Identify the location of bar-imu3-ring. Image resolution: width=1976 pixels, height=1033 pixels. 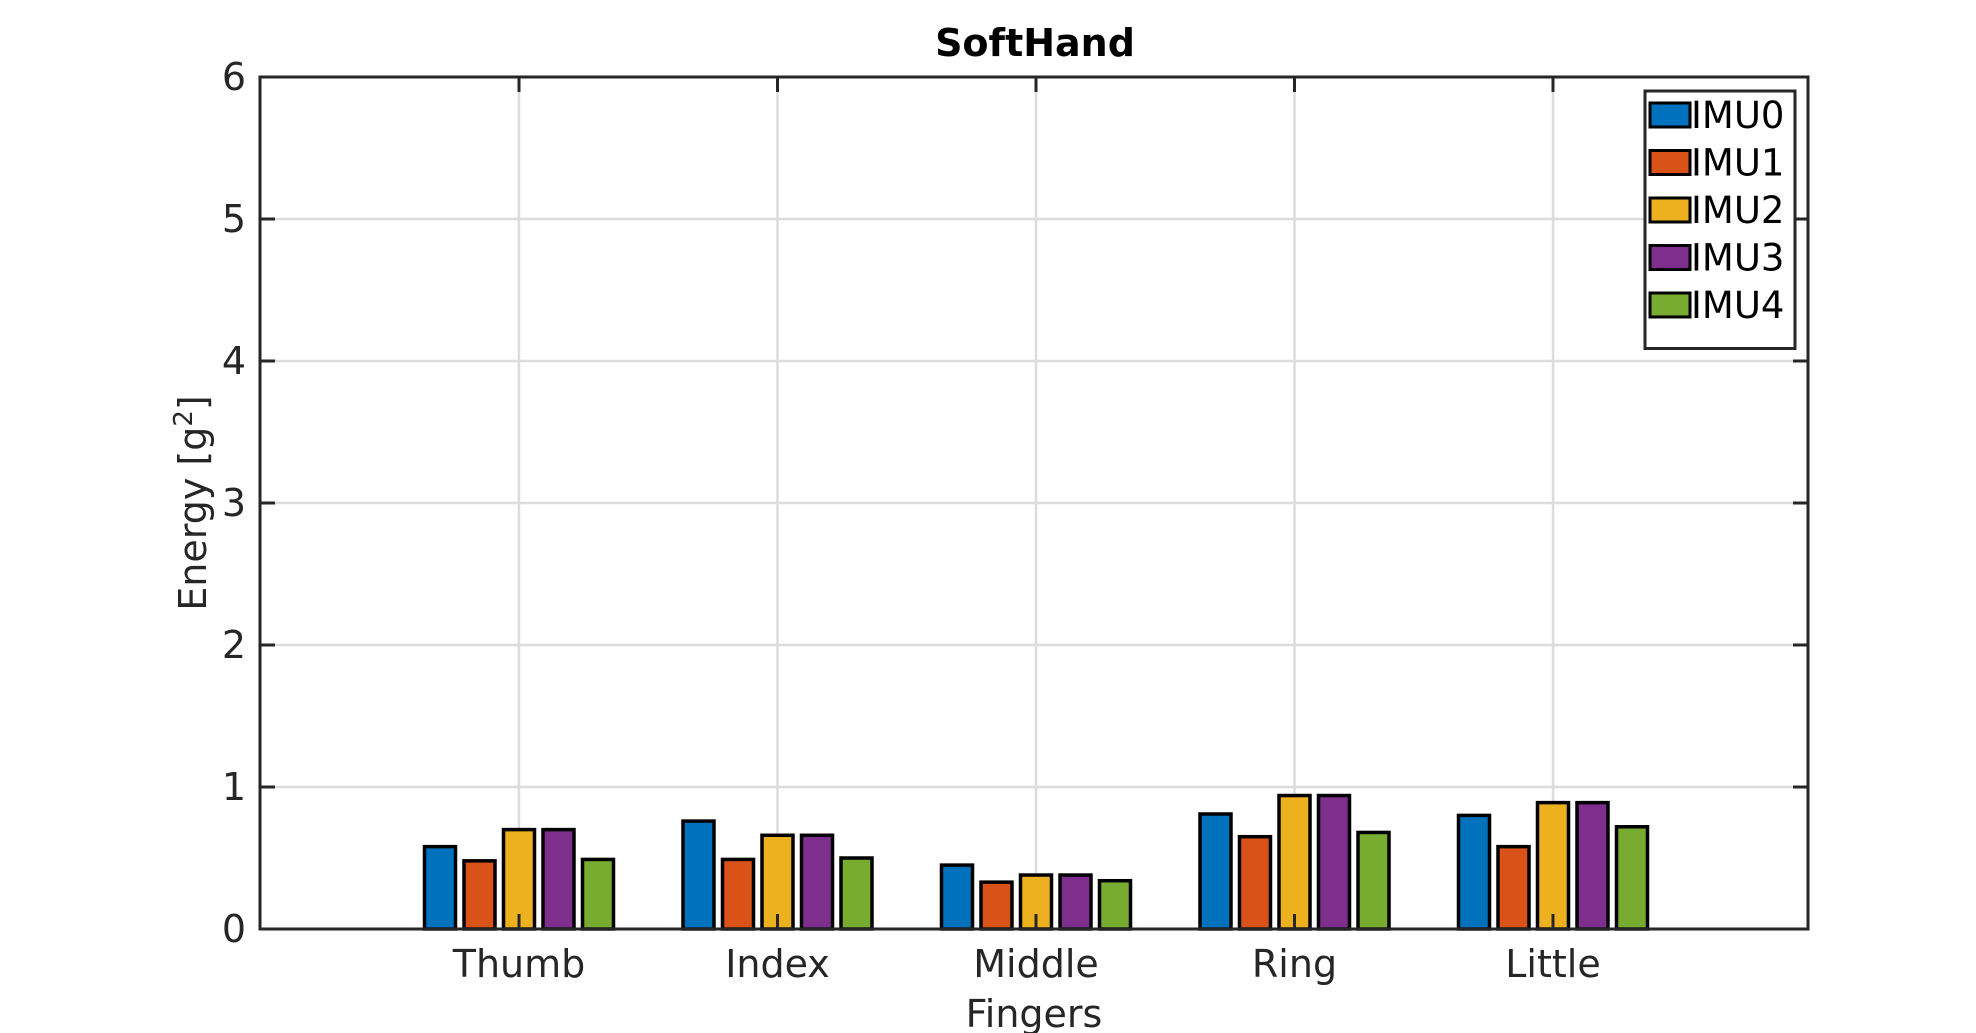
(1334, 862).